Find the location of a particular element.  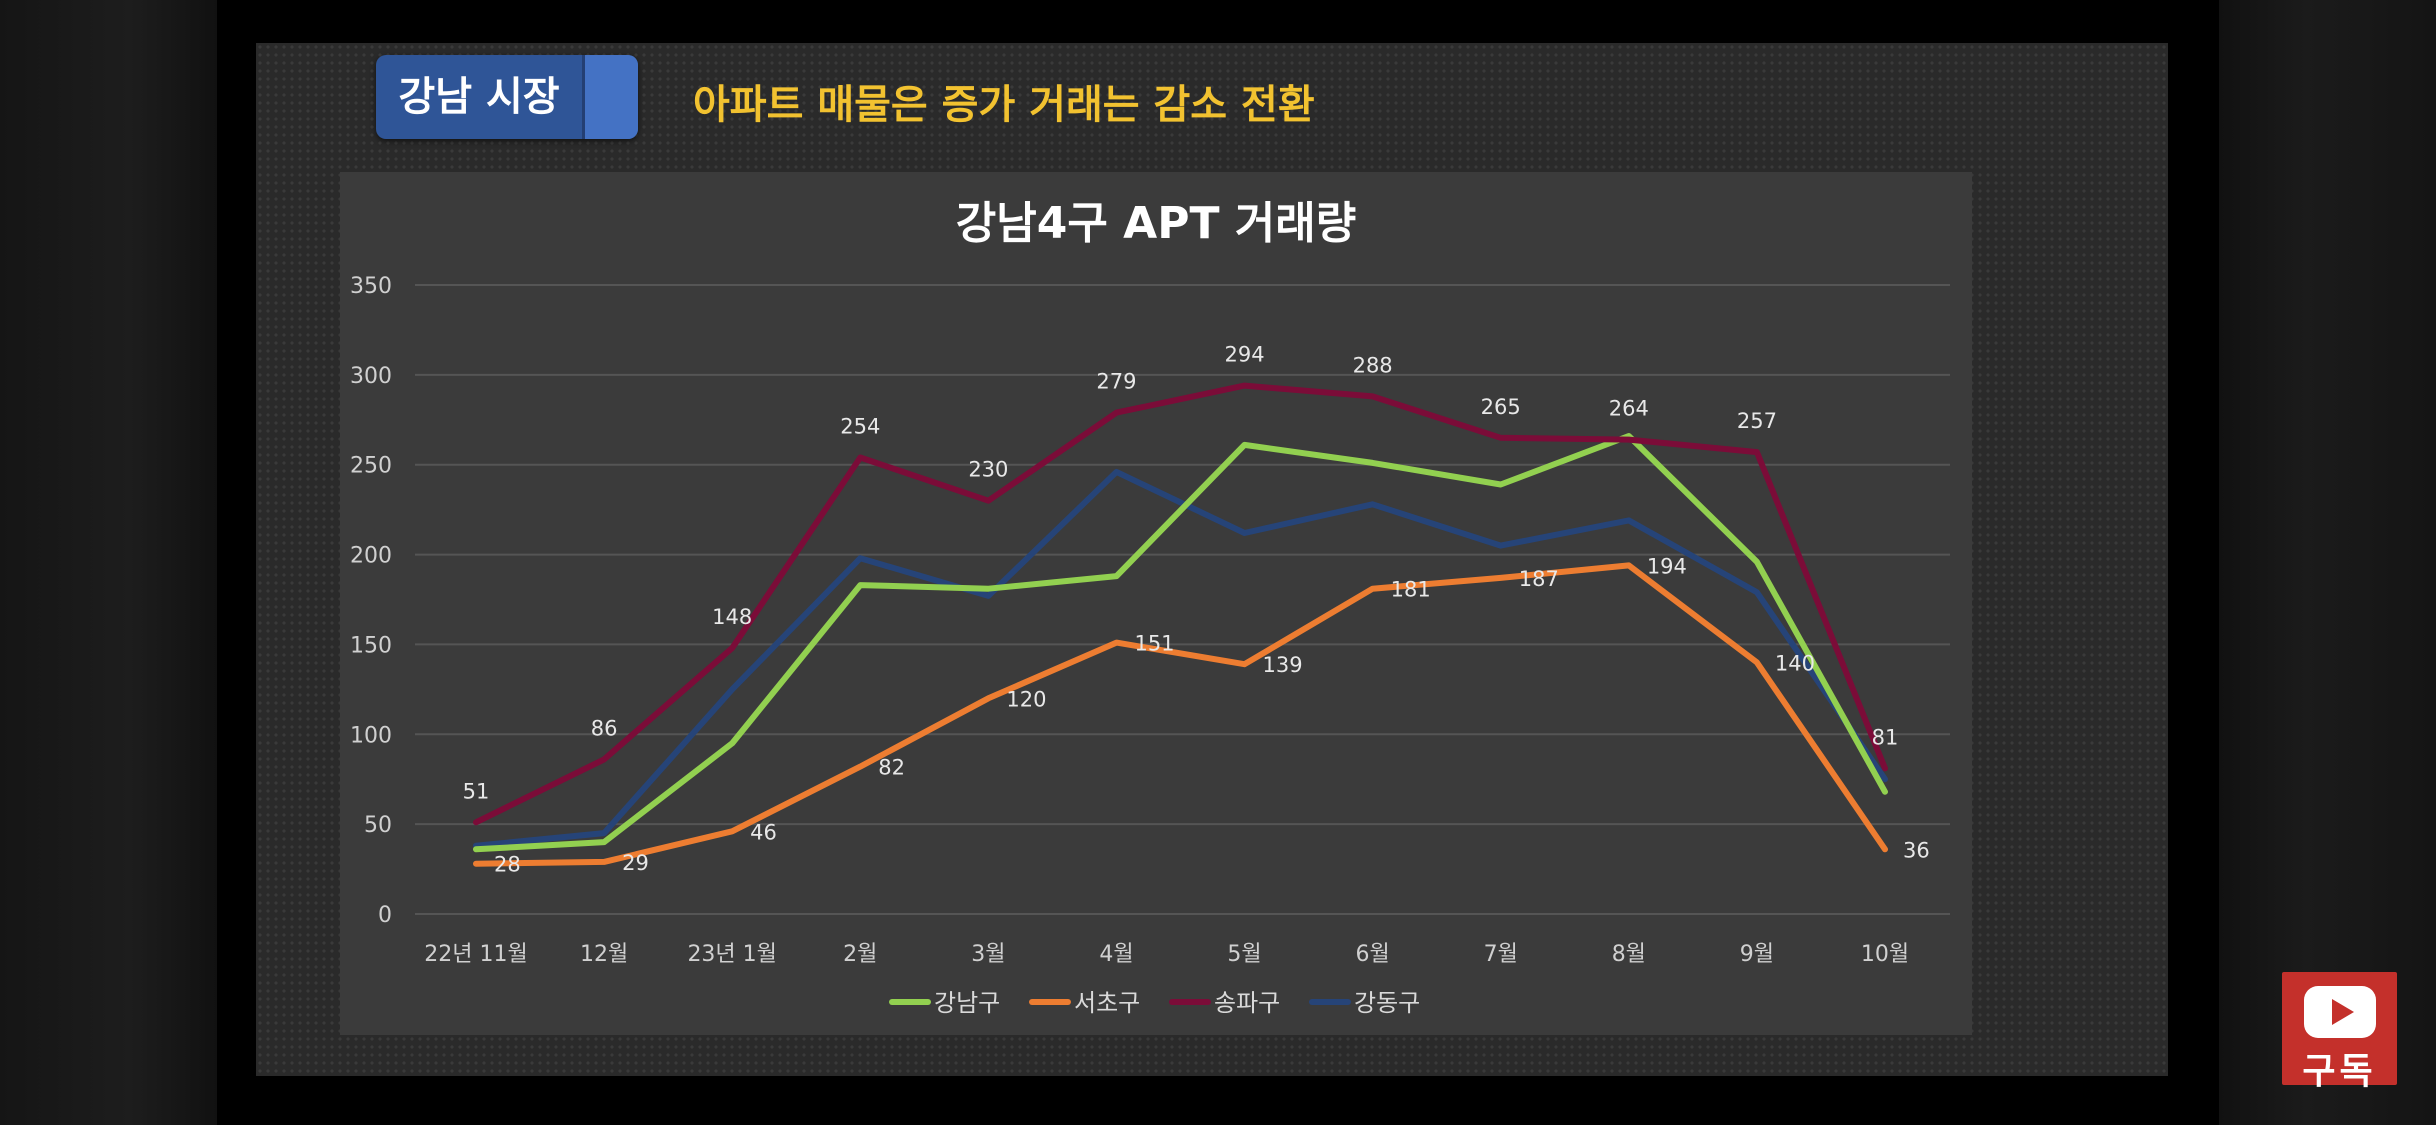

data-label: 51 is located at coordinates (476, 791).